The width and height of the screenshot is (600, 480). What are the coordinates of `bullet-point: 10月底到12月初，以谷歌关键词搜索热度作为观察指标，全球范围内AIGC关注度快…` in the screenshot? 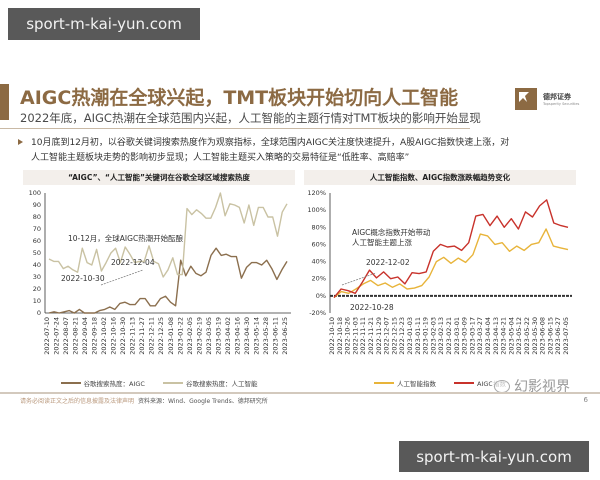 It's located at (303, 151).